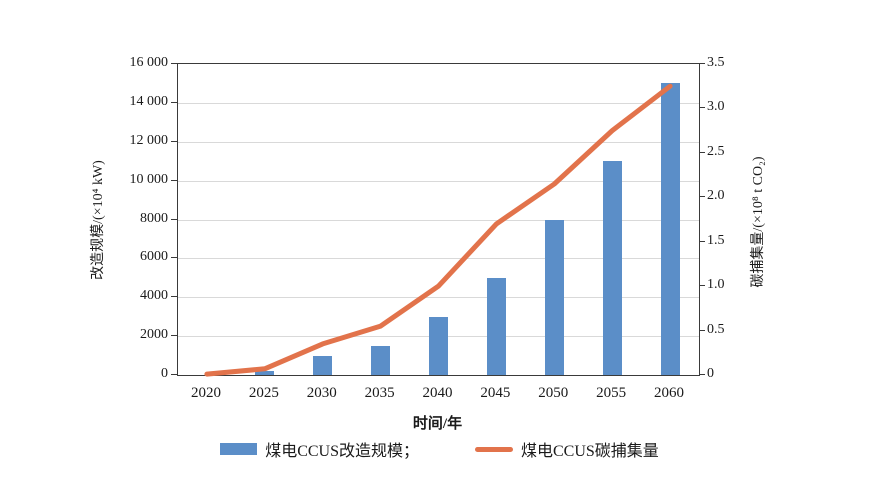  Describe the element at coordinates (239, 449) in the screenshot. I see `bar-series-swatch` at that location.